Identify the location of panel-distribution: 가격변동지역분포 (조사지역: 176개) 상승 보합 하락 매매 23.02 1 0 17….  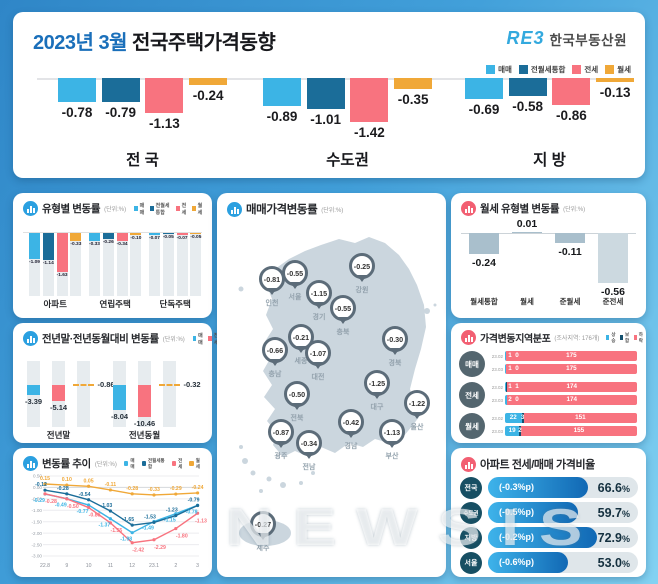
(548, 383).